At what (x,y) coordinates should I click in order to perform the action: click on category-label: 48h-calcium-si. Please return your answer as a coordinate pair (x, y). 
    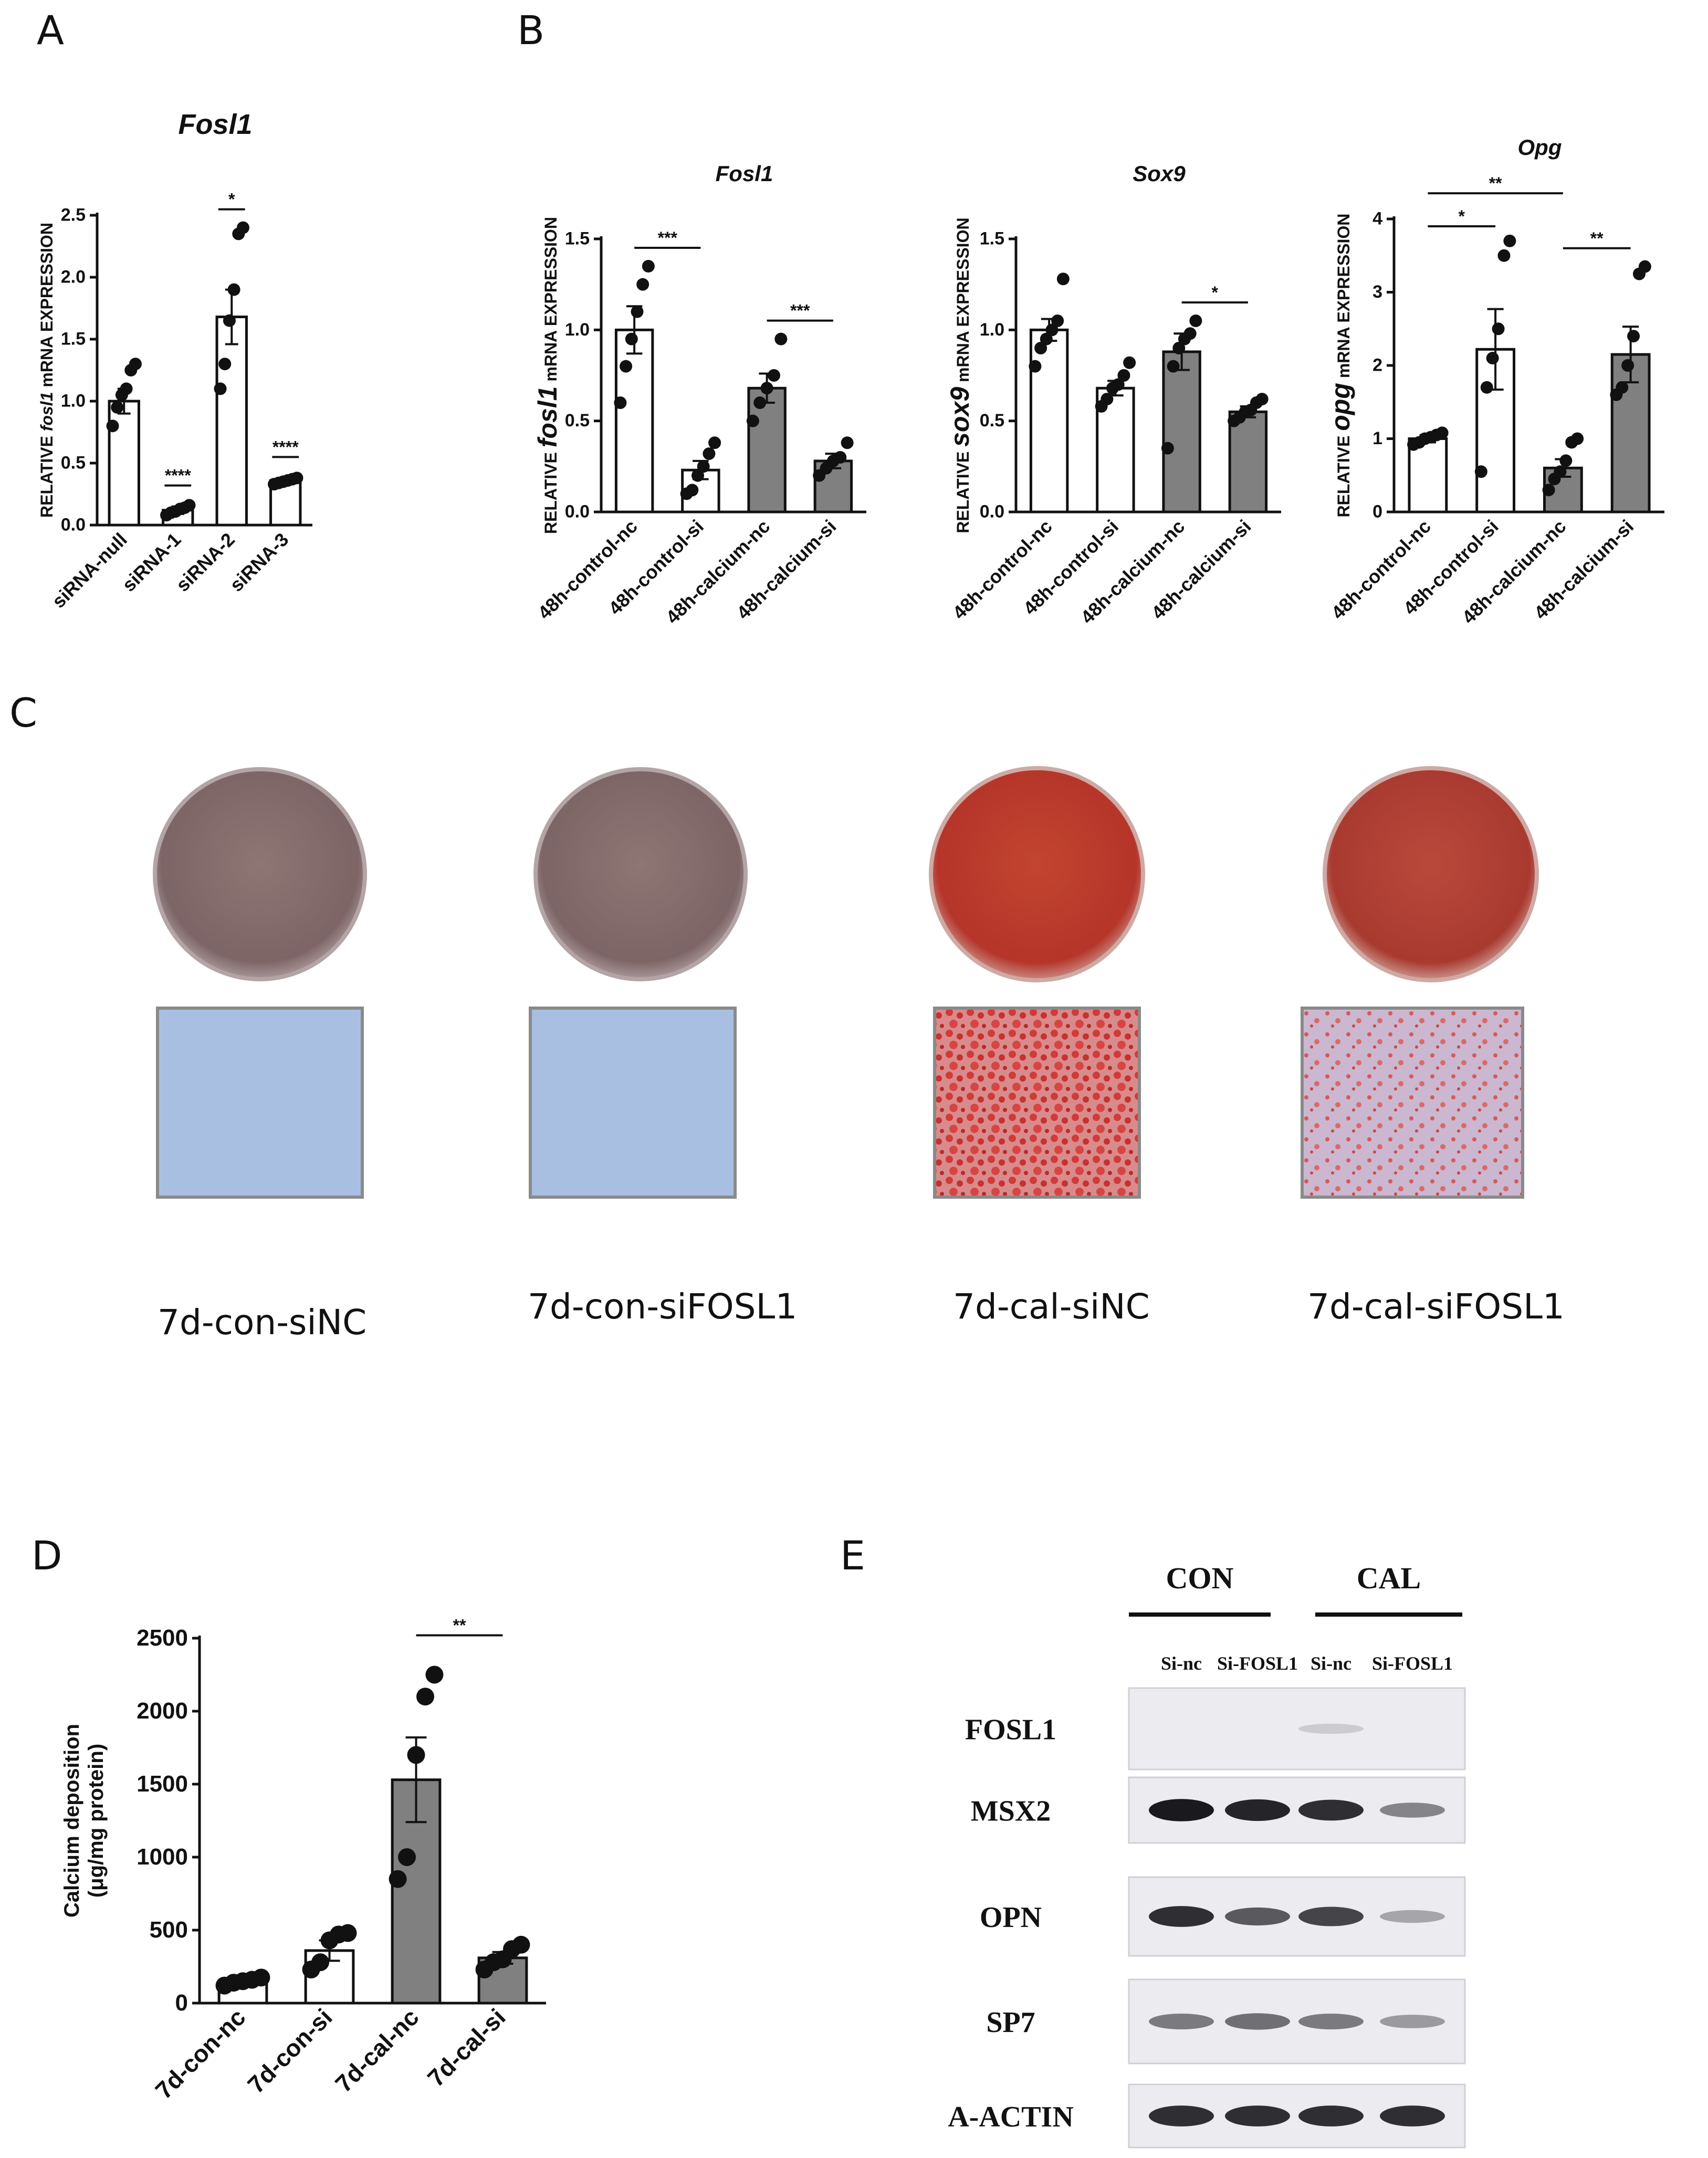
    Looking at the image, I should click on (1583, 570).